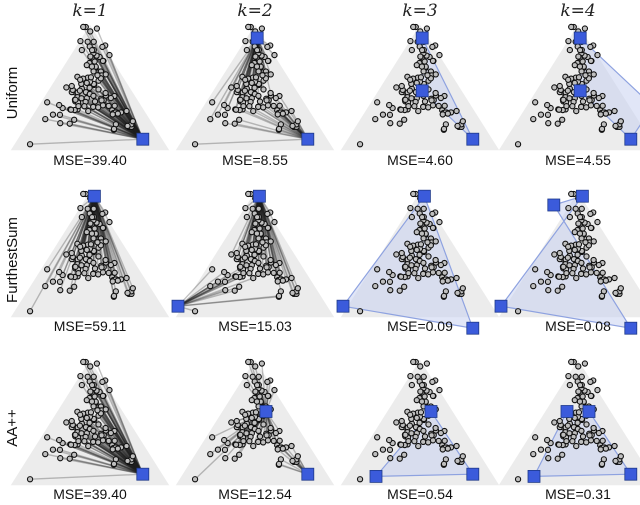  I want to click on mse-label: MSE=4.60, so click(420, 160).